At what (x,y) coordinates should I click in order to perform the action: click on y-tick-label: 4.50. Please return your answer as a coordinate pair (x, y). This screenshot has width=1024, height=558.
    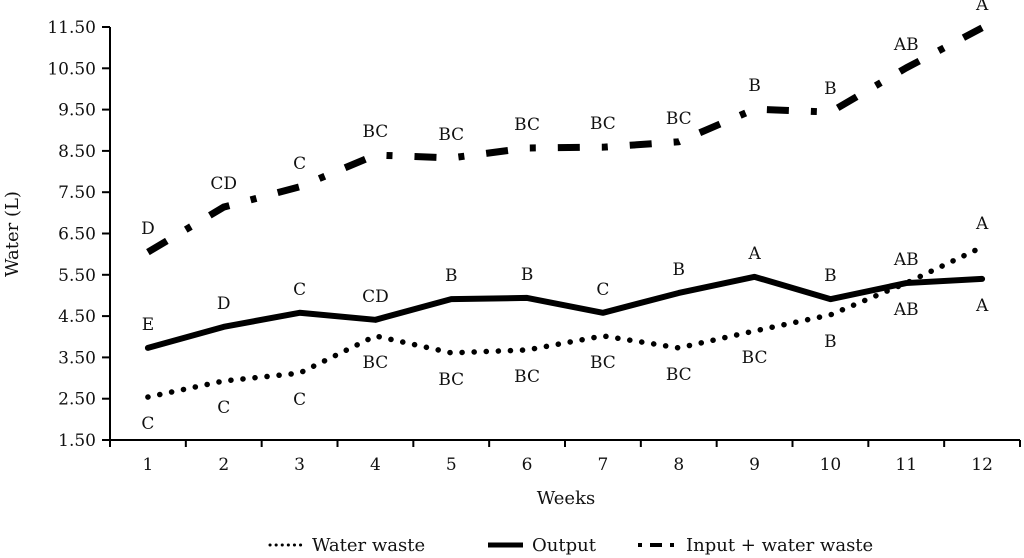
    Looking at the image, I should click on (77, 317).